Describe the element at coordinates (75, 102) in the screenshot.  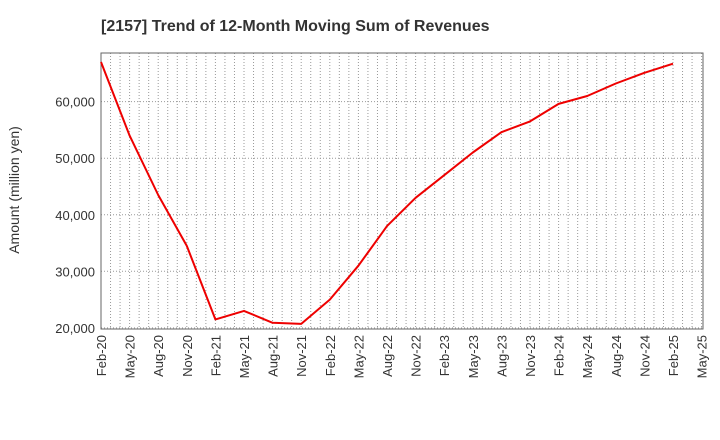
I see `y-tick-label-4: 60,000` at that location.